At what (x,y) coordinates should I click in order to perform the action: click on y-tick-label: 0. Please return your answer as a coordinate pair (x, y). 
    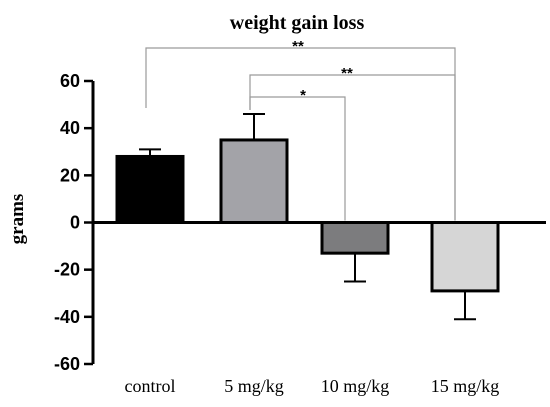
    Looking at the image, I should click on (75, 223).